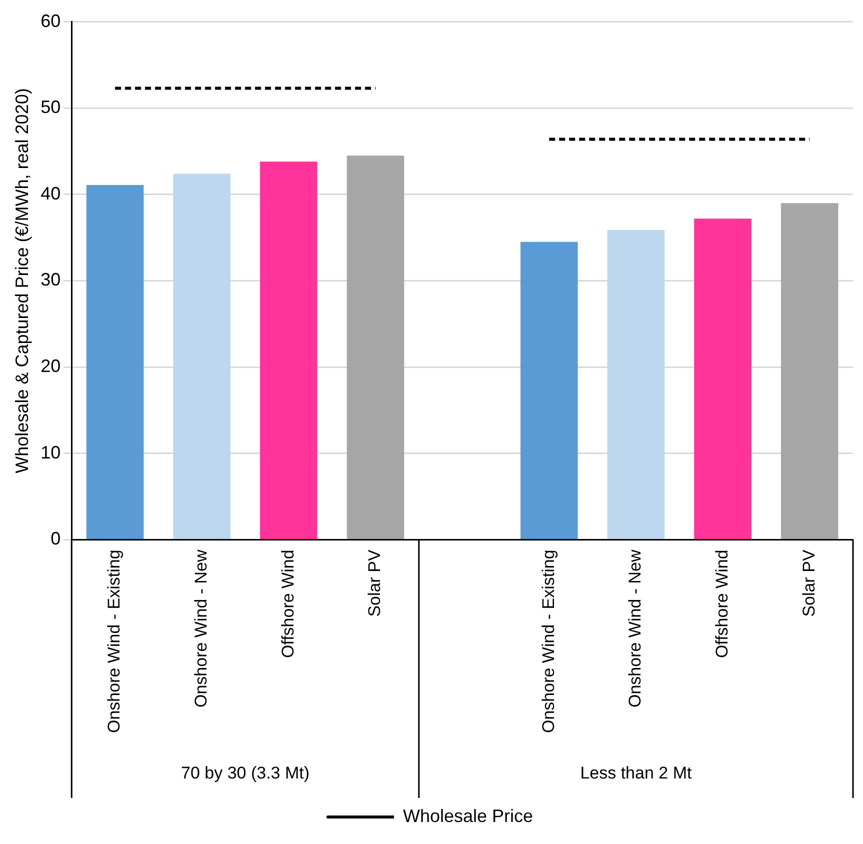  What do you see at coordinates (55, 538) in the screenshot?
I see `y-tick-label: 0` at bounding box center [55, 538].